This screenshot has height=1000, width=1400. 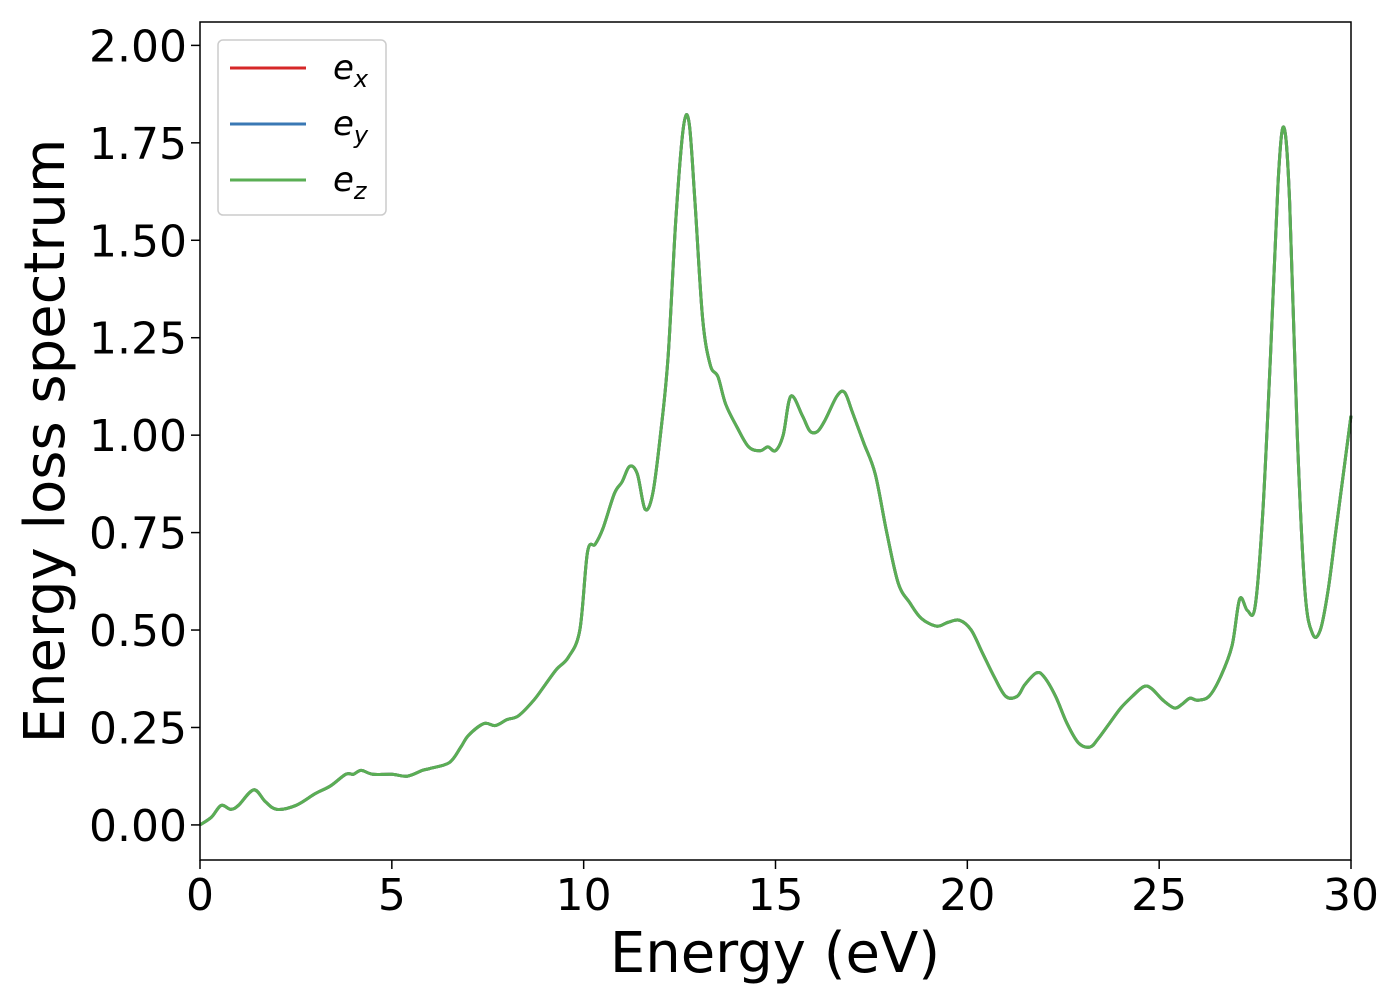 I want to click on legend-label-ez: ez, so click(x=350, y=182).